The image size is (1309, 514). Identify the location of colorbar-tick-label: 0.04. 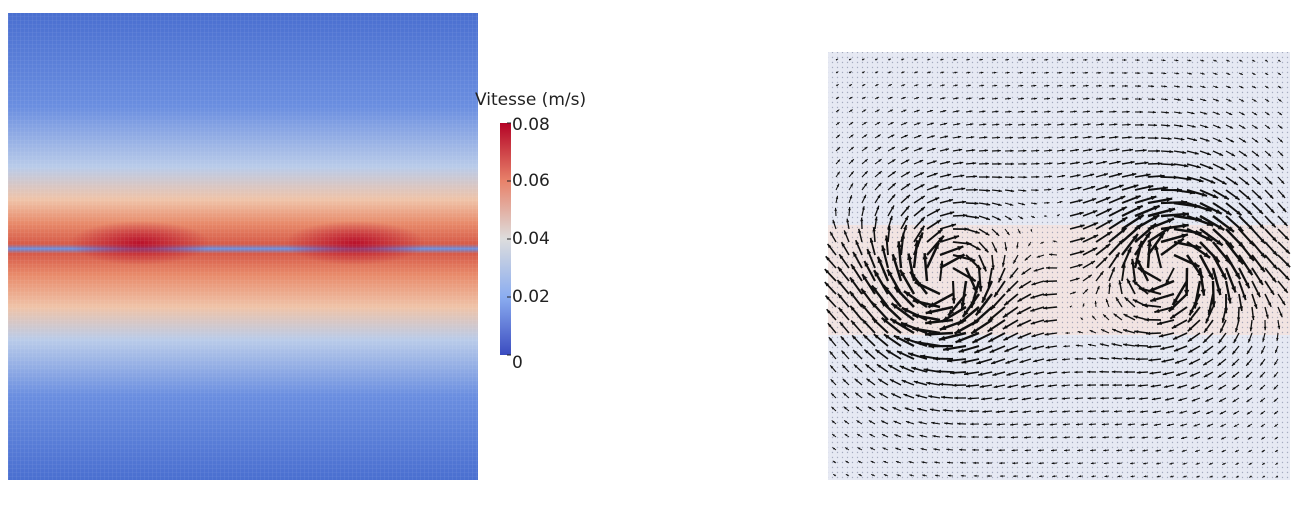
(531, 239).